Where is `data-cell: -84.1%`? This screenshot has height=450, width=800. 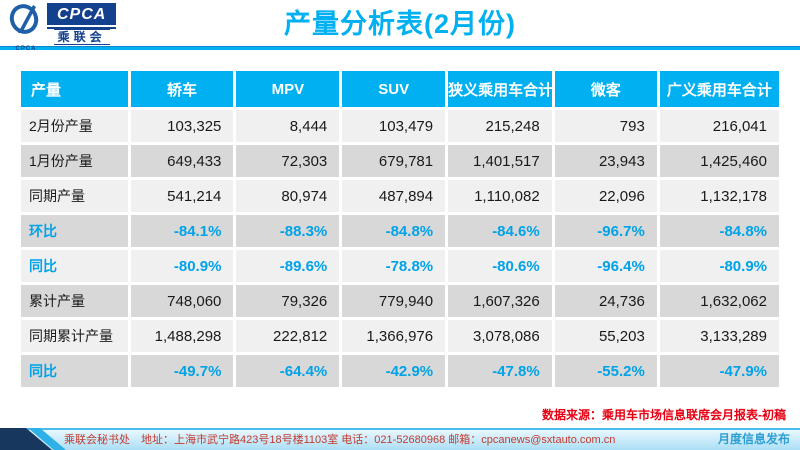 data-cell: -84.1% is located at coordinates (182, 231).